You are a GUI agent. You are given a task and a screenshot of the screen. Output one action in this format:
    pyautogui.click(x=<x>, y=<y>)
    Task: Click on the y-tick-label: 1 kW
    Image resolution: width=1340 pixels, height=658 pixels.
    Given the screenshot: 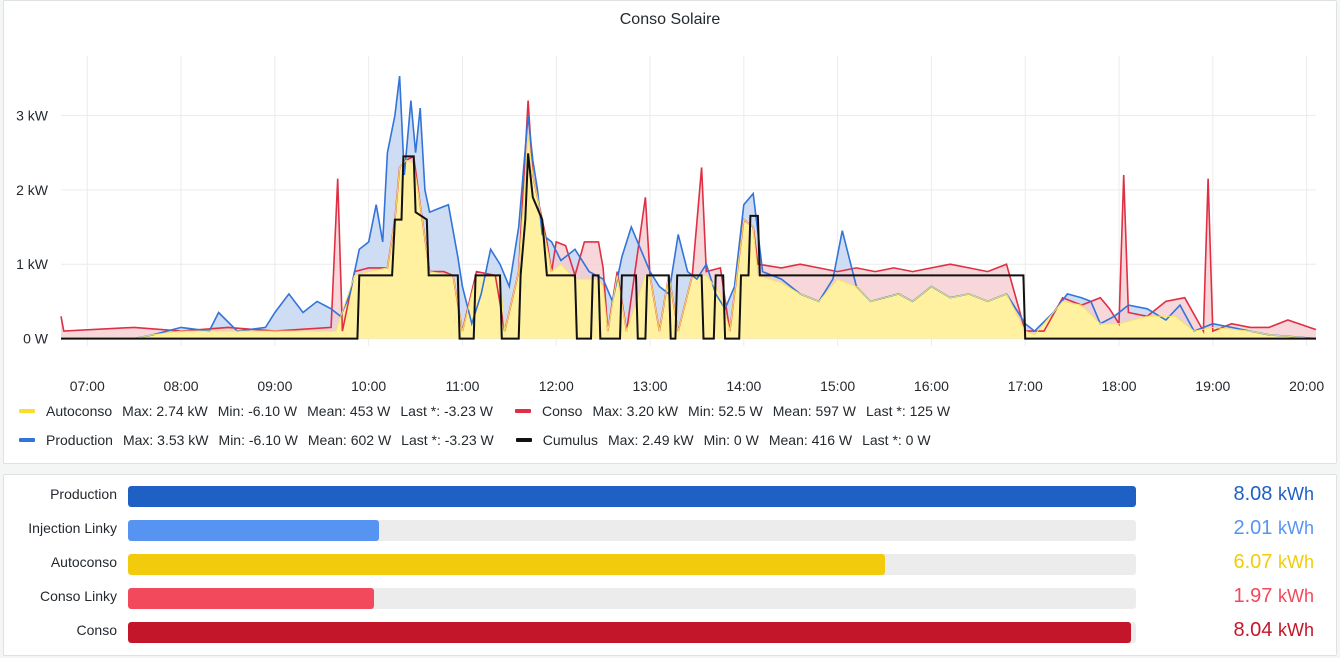 What is the action you would take?
    pyautogui.click(x=32, y=264)
    